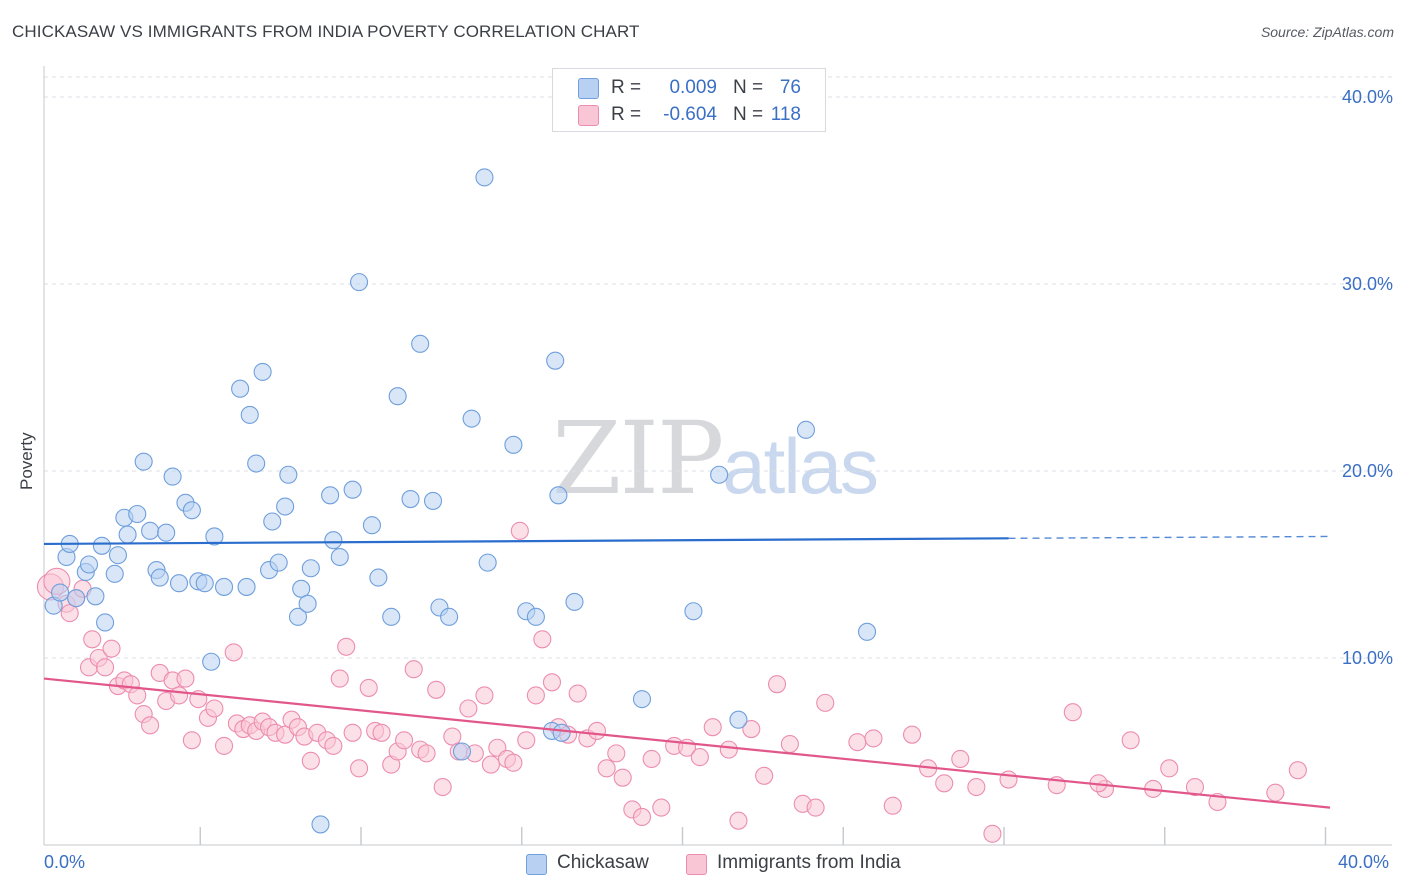 This screenshot has height=892, width=1406. Describe the element at coordinates (26, 461) in the screenshot. I see `y-axis-label: Poverty` at that location.